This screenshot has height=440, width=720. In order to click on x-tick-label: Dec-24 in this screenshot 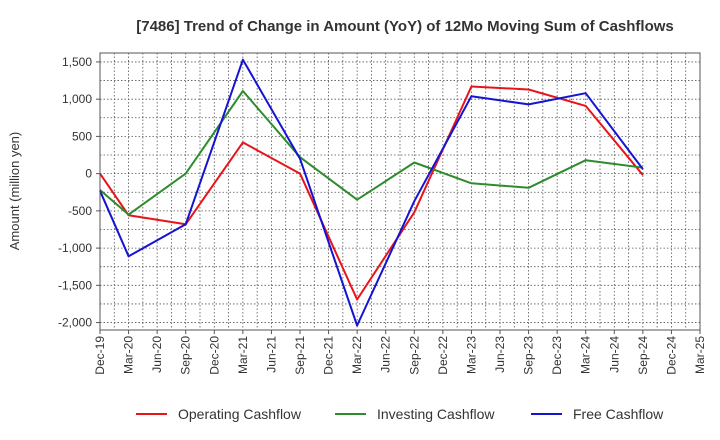, I will do `click(671, 355)`.